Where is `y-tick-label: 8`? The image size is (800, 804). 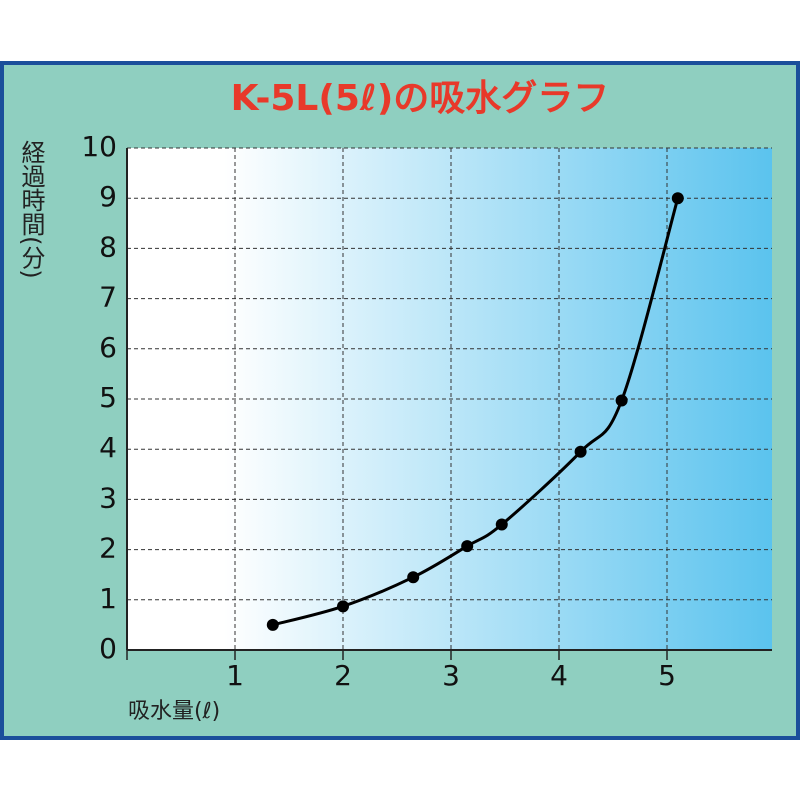
y-tick-label: 8 is located at coordinates (108, 246).